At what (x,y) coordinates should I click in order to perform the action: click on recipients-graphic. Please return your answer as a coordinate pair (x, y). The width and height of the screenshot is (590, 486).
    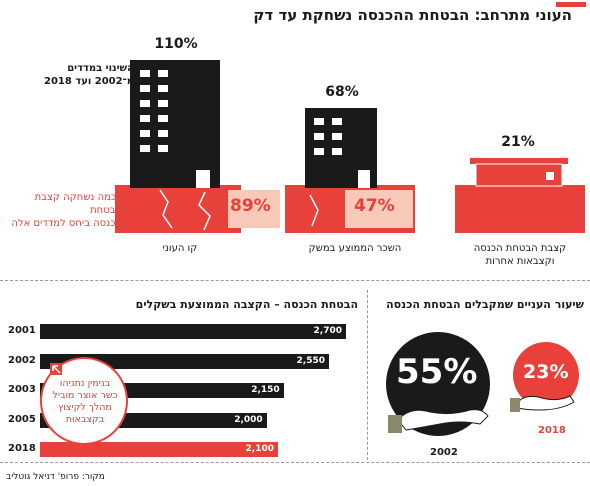
    Looking at the image, I should click on (482, 384).